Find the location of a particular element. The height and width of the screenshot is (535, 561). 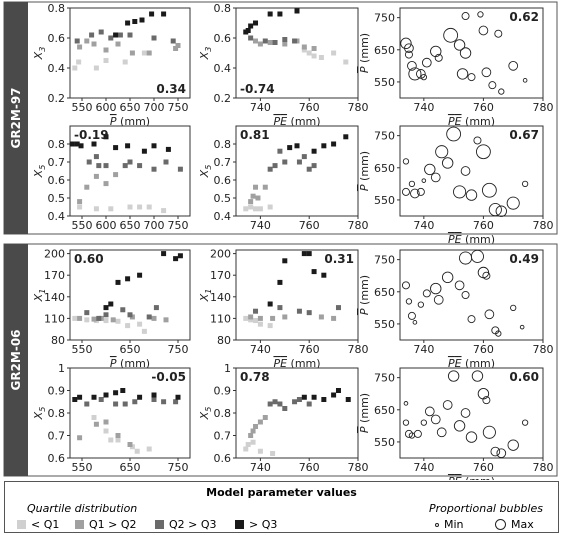

group-band is located at coordinates (16, 360).